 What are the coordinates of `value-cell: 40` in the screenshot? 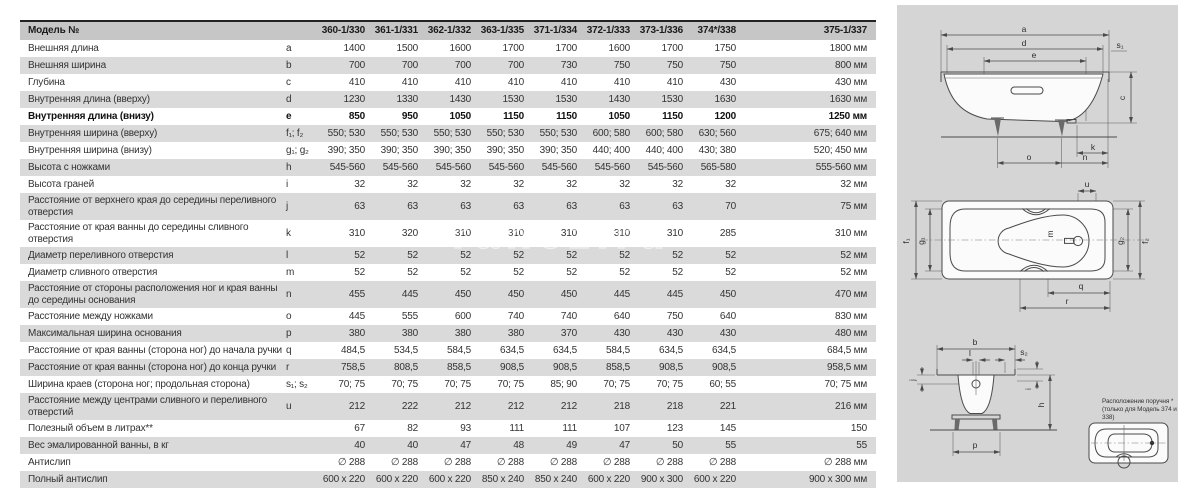 It's located at (412, 445).